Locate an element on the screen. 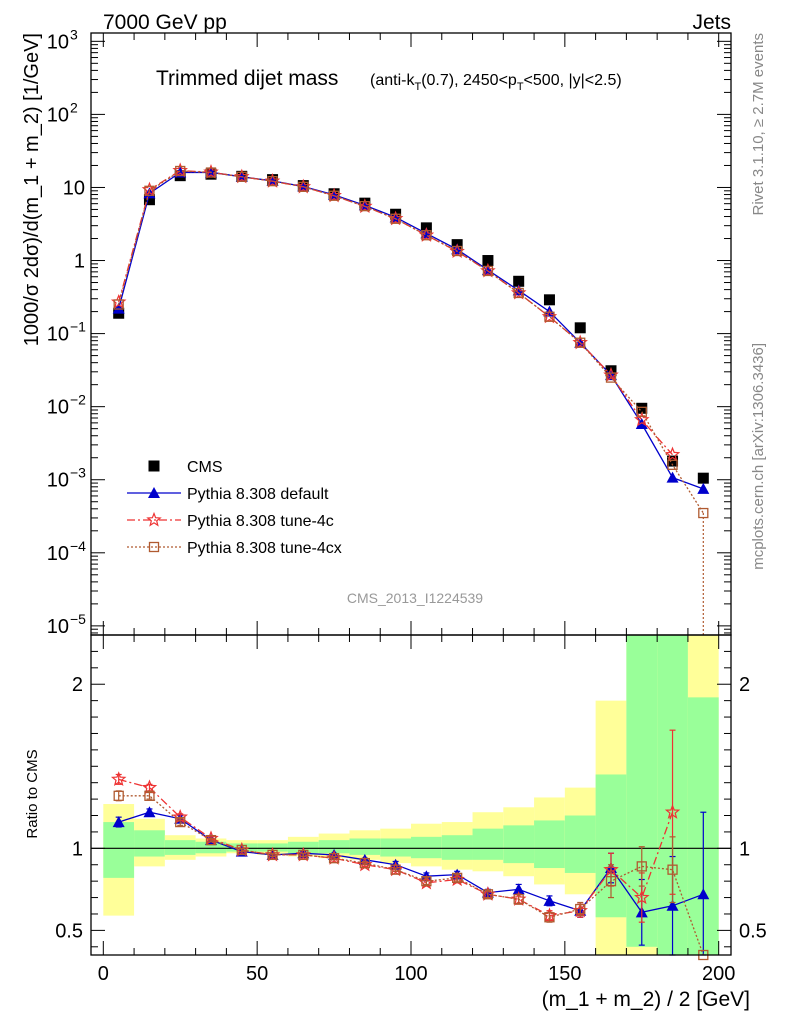 The image size is (786, 1024). header-left: 7000 GeV pp is located at coordinates (165, 22).